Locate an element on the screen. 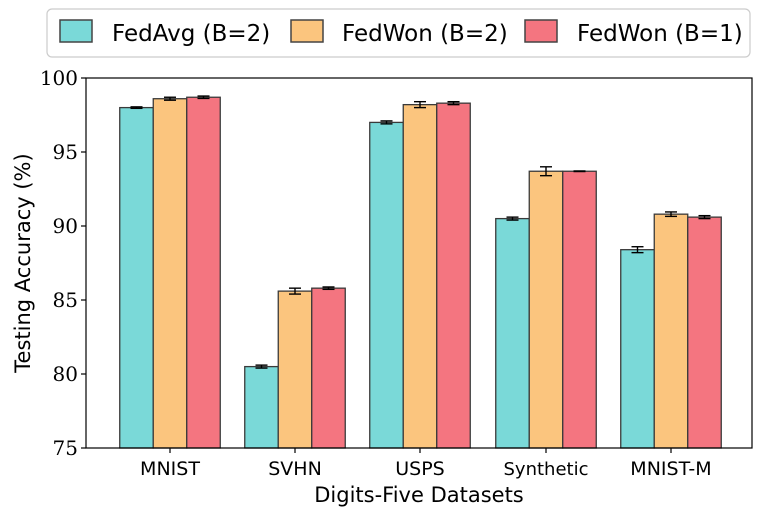 The height and width of the screenshot is (518, 762). legend: FedAvg (B=2) FedWon (B=2) FedWon (B=1) is located at coordinates (398, 33).